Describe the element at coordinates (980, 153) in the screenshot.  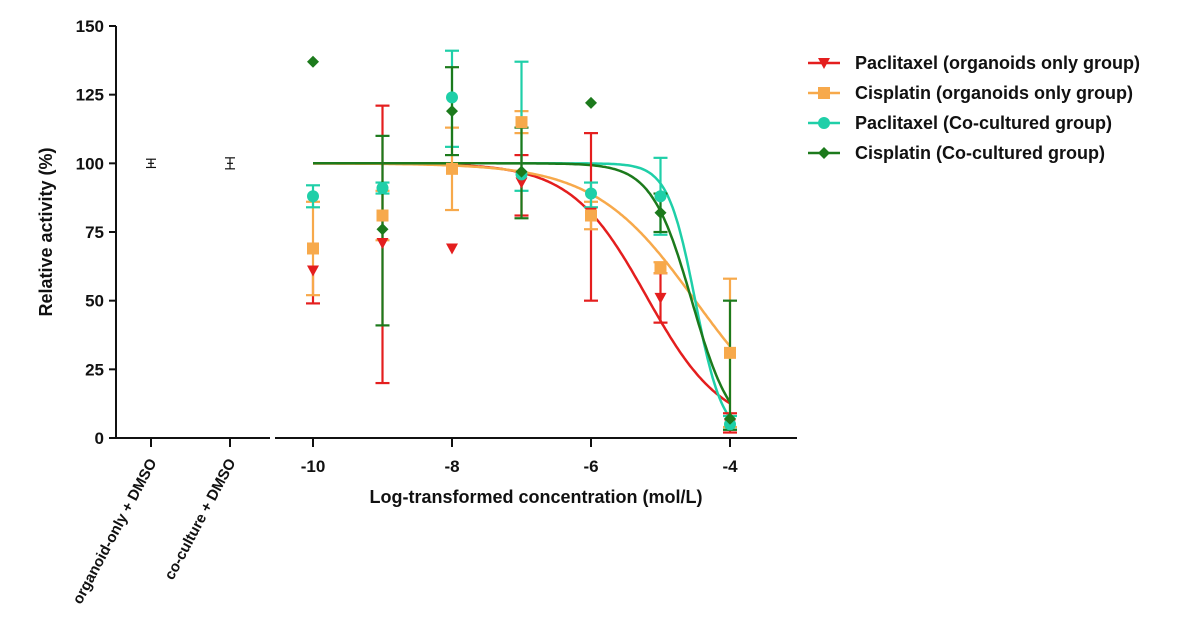
I see `legend-label: Cisplatin (Co-cultured group)` at that location.